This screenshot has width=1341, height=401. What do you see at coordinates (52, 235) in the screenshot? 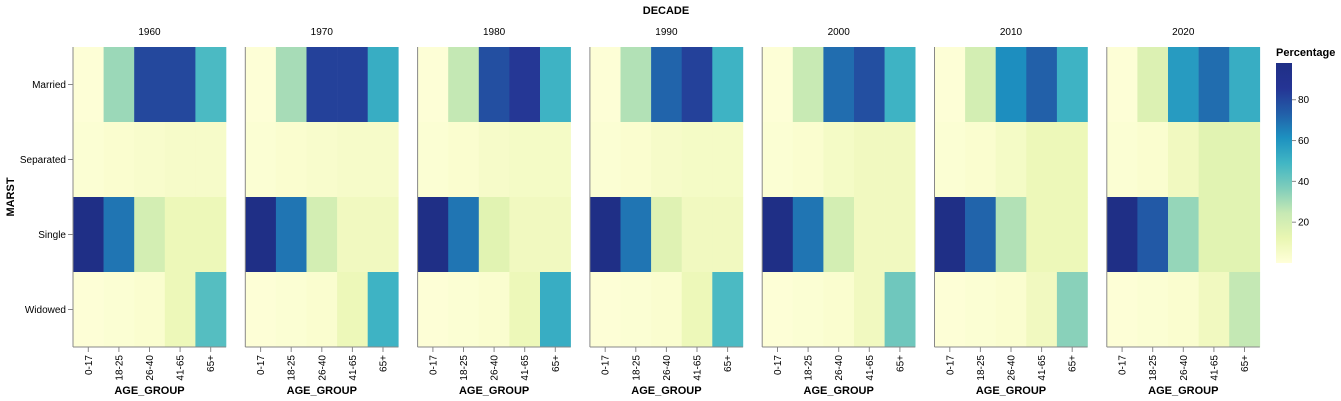
I see `y-tick-label: Single` at bounding box center [52, 235].